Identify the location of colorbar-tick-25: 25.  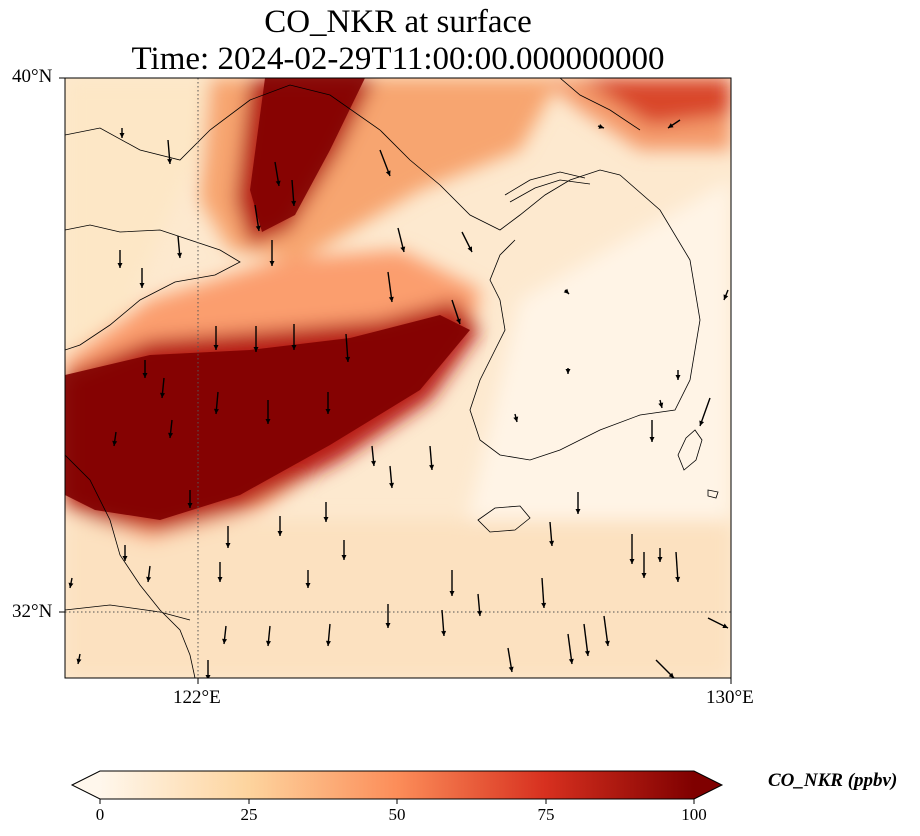
(249, 814).